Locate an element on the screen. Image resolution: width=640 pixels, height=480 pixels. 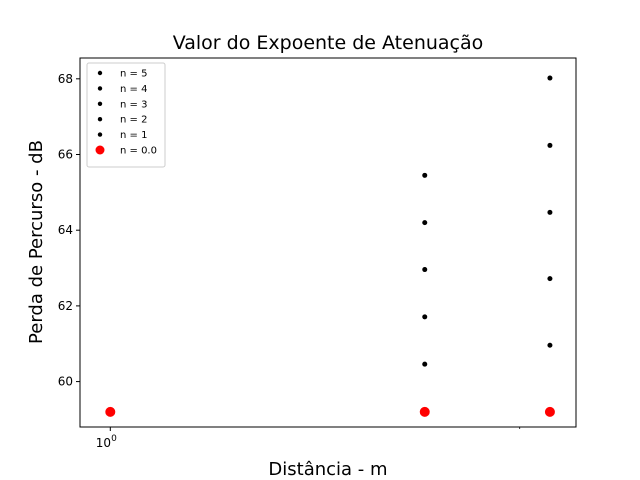
y-axis: 60 62 64 66 68 is located at coordinates (69, 230).